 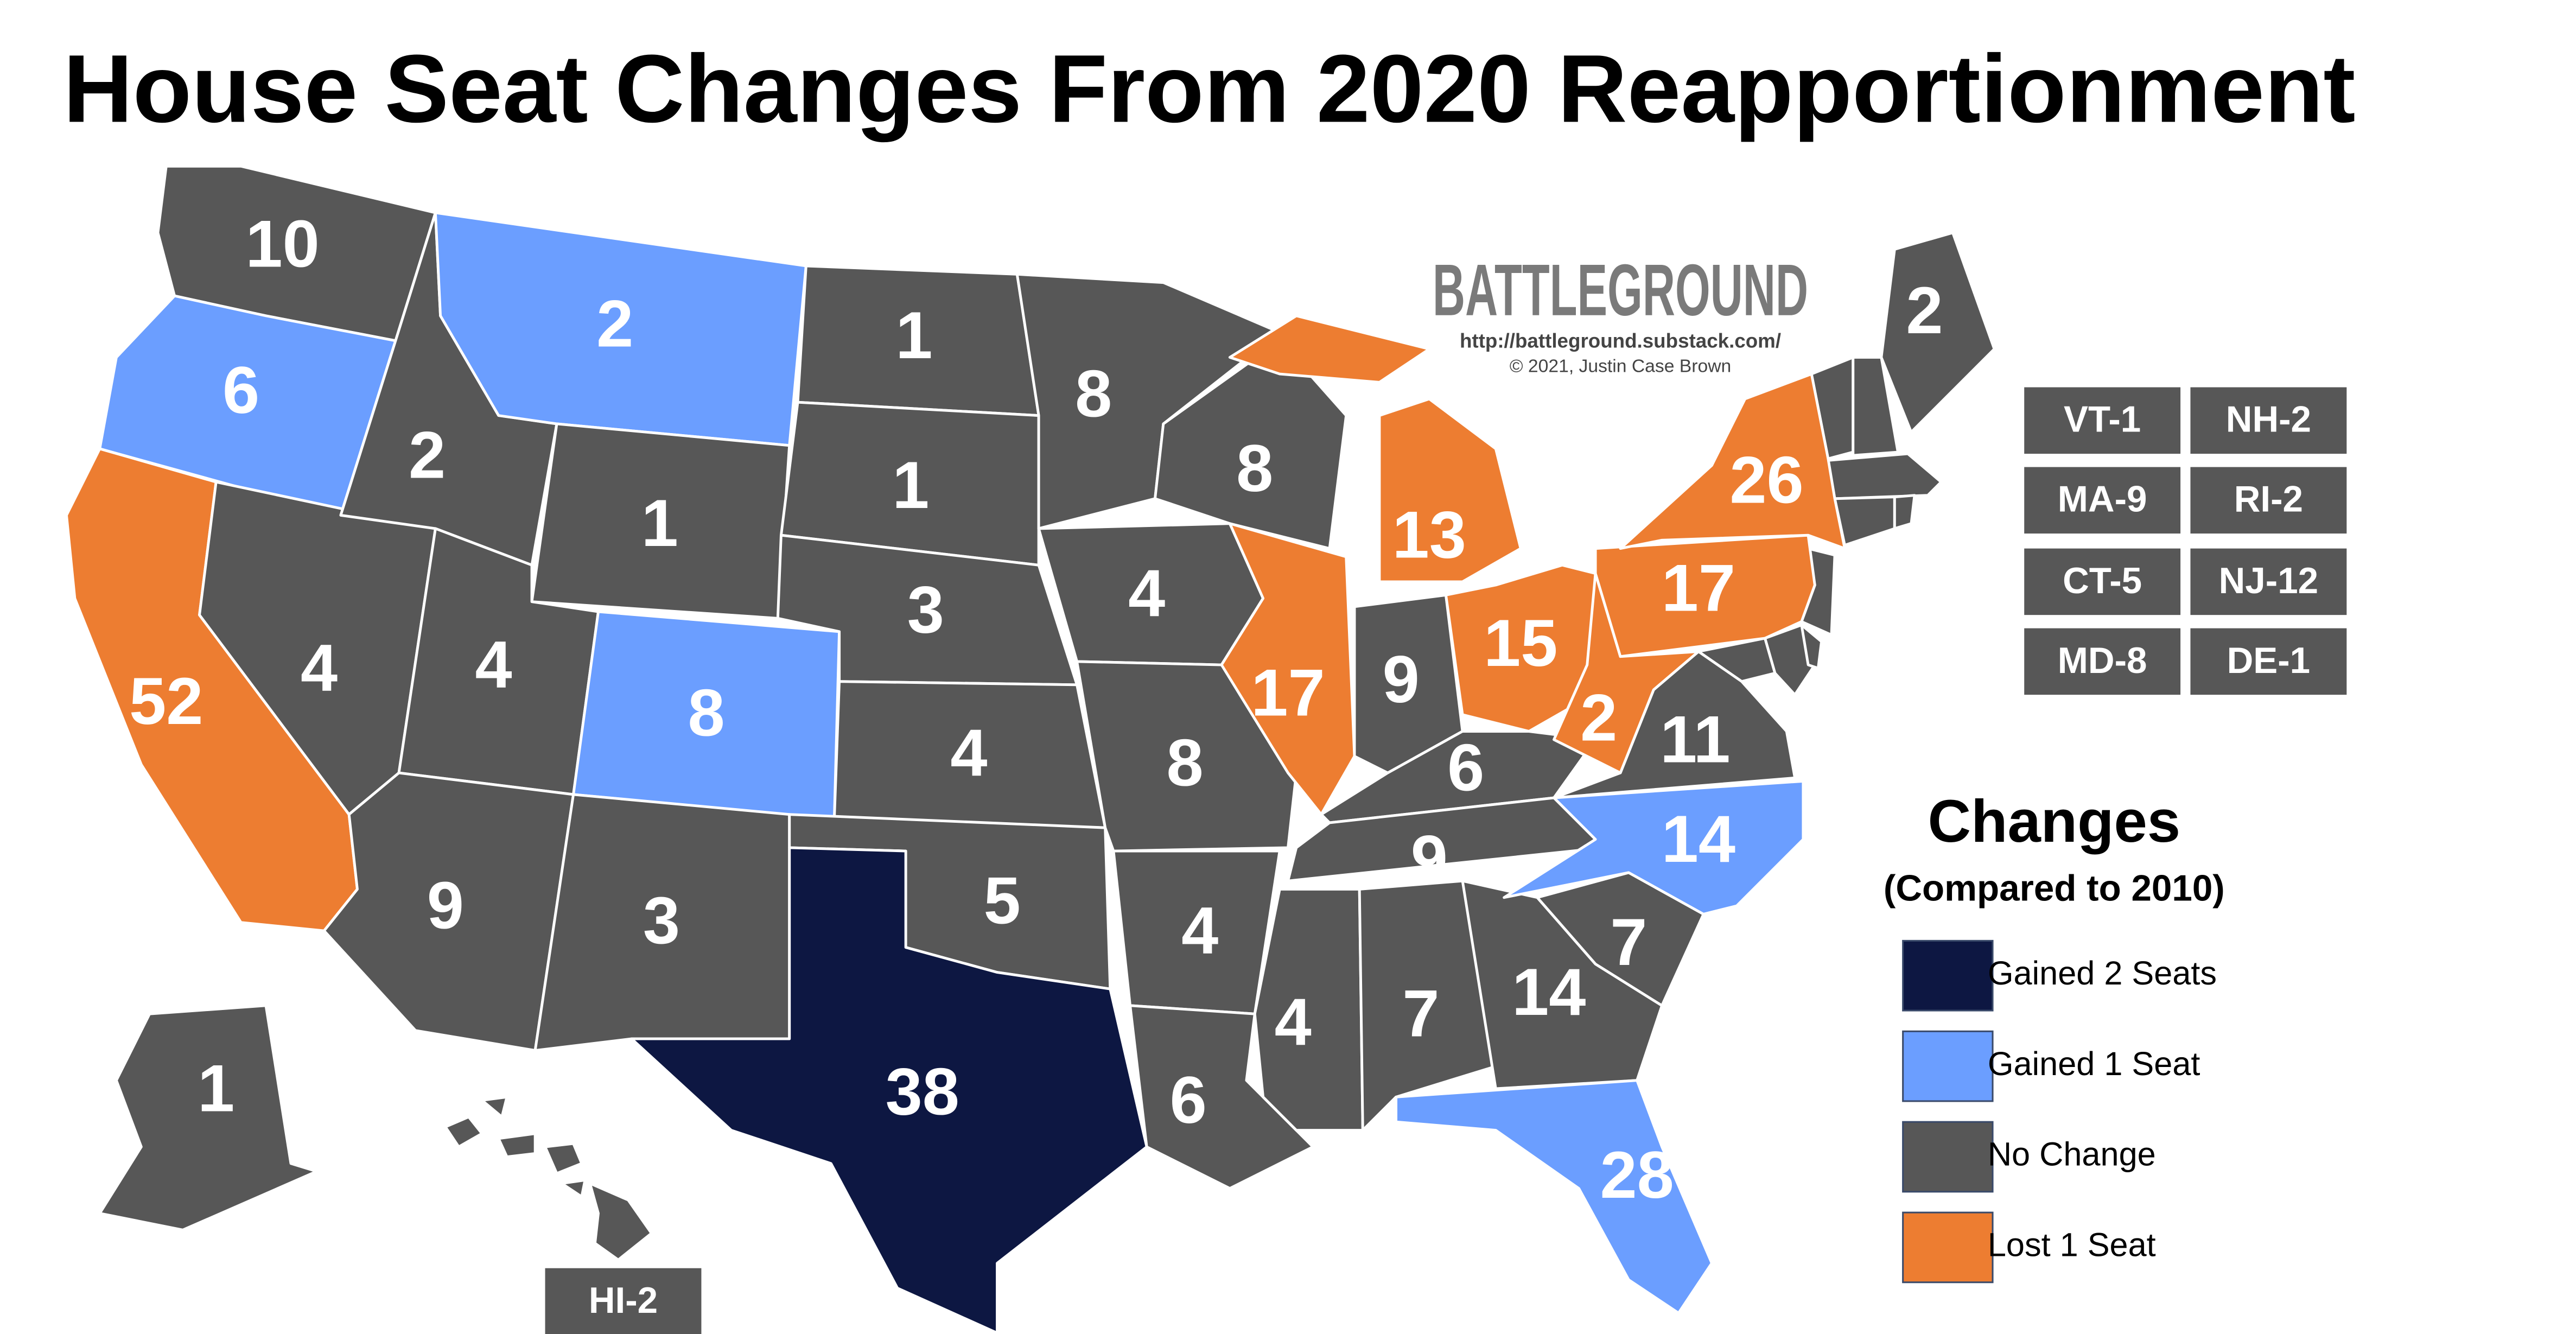 I want to click on small-state-label: CT-5, so click(x=2102, y=581).